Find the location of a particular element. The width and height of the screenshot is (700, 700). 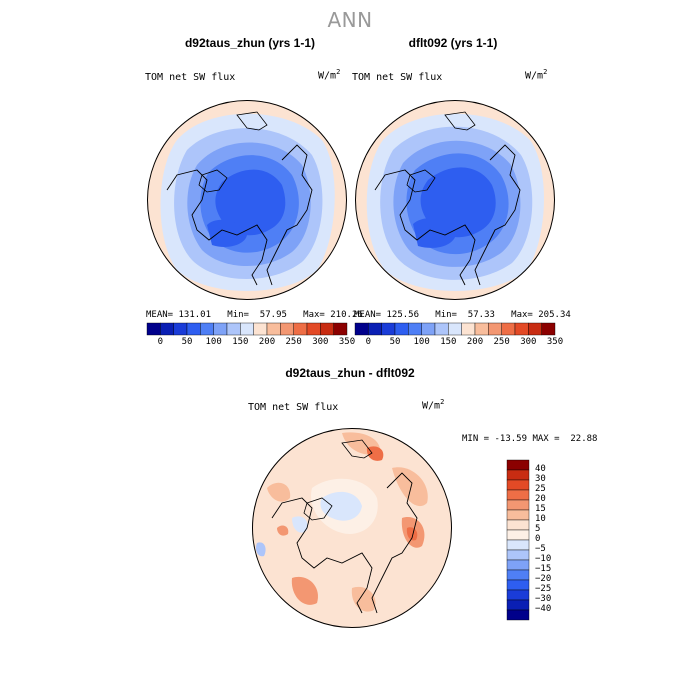

colorbar-tick-label: −30 is located at coordinates (543, 599).